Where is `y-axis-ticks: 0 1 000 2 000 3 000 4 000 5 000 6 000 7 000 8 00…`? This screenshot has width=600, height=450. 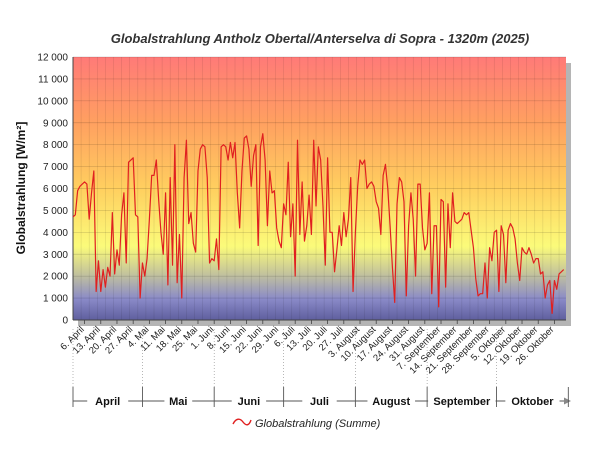
y-axis-ticks: 0 1 000 2 000 3 000 4 000 5 000 6 000 7 000 8 00… is located at coordinates (52, 190).